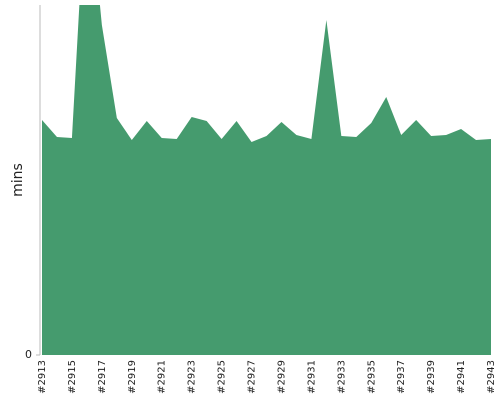 This screenshot has height=400, width=500. I want to click on x-tick-label: #2925, so click(222, 377).